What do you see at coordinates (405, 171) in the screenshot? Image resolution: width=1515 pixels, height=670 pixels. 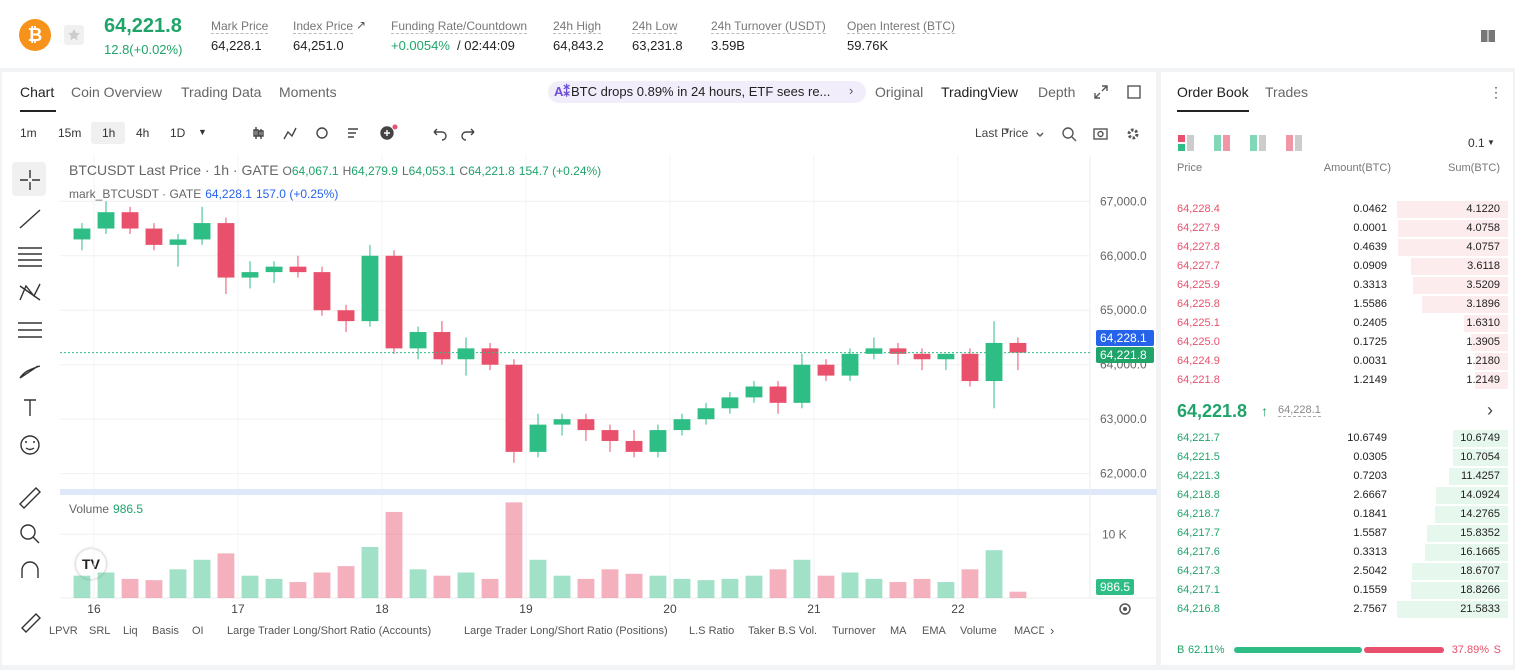 I see `legend-text: L` at bounding box center [405, 171].